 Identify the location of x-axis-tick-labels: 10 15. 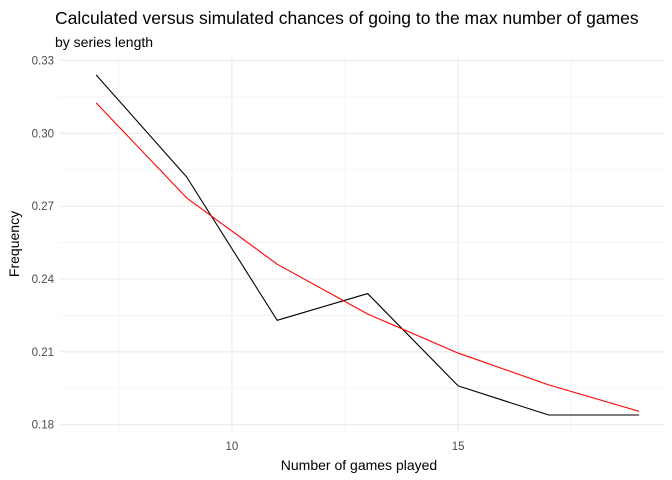
(345, 447).